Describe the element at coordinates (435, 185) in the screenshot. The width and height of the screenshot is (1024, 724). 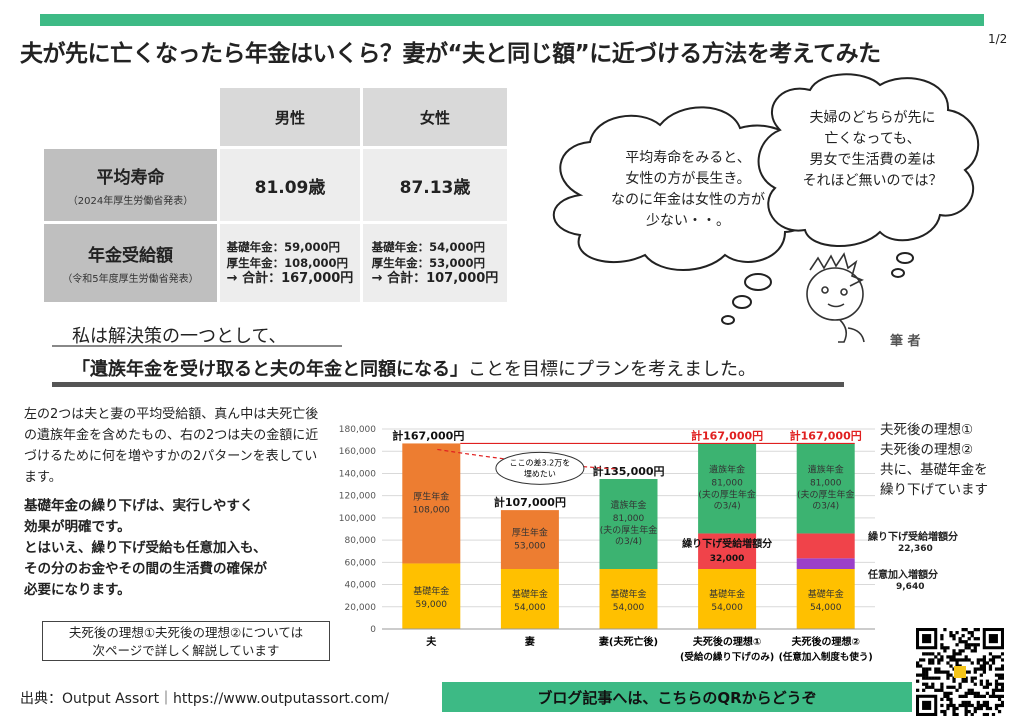
I see `life-female: 87.13歳` at that location.